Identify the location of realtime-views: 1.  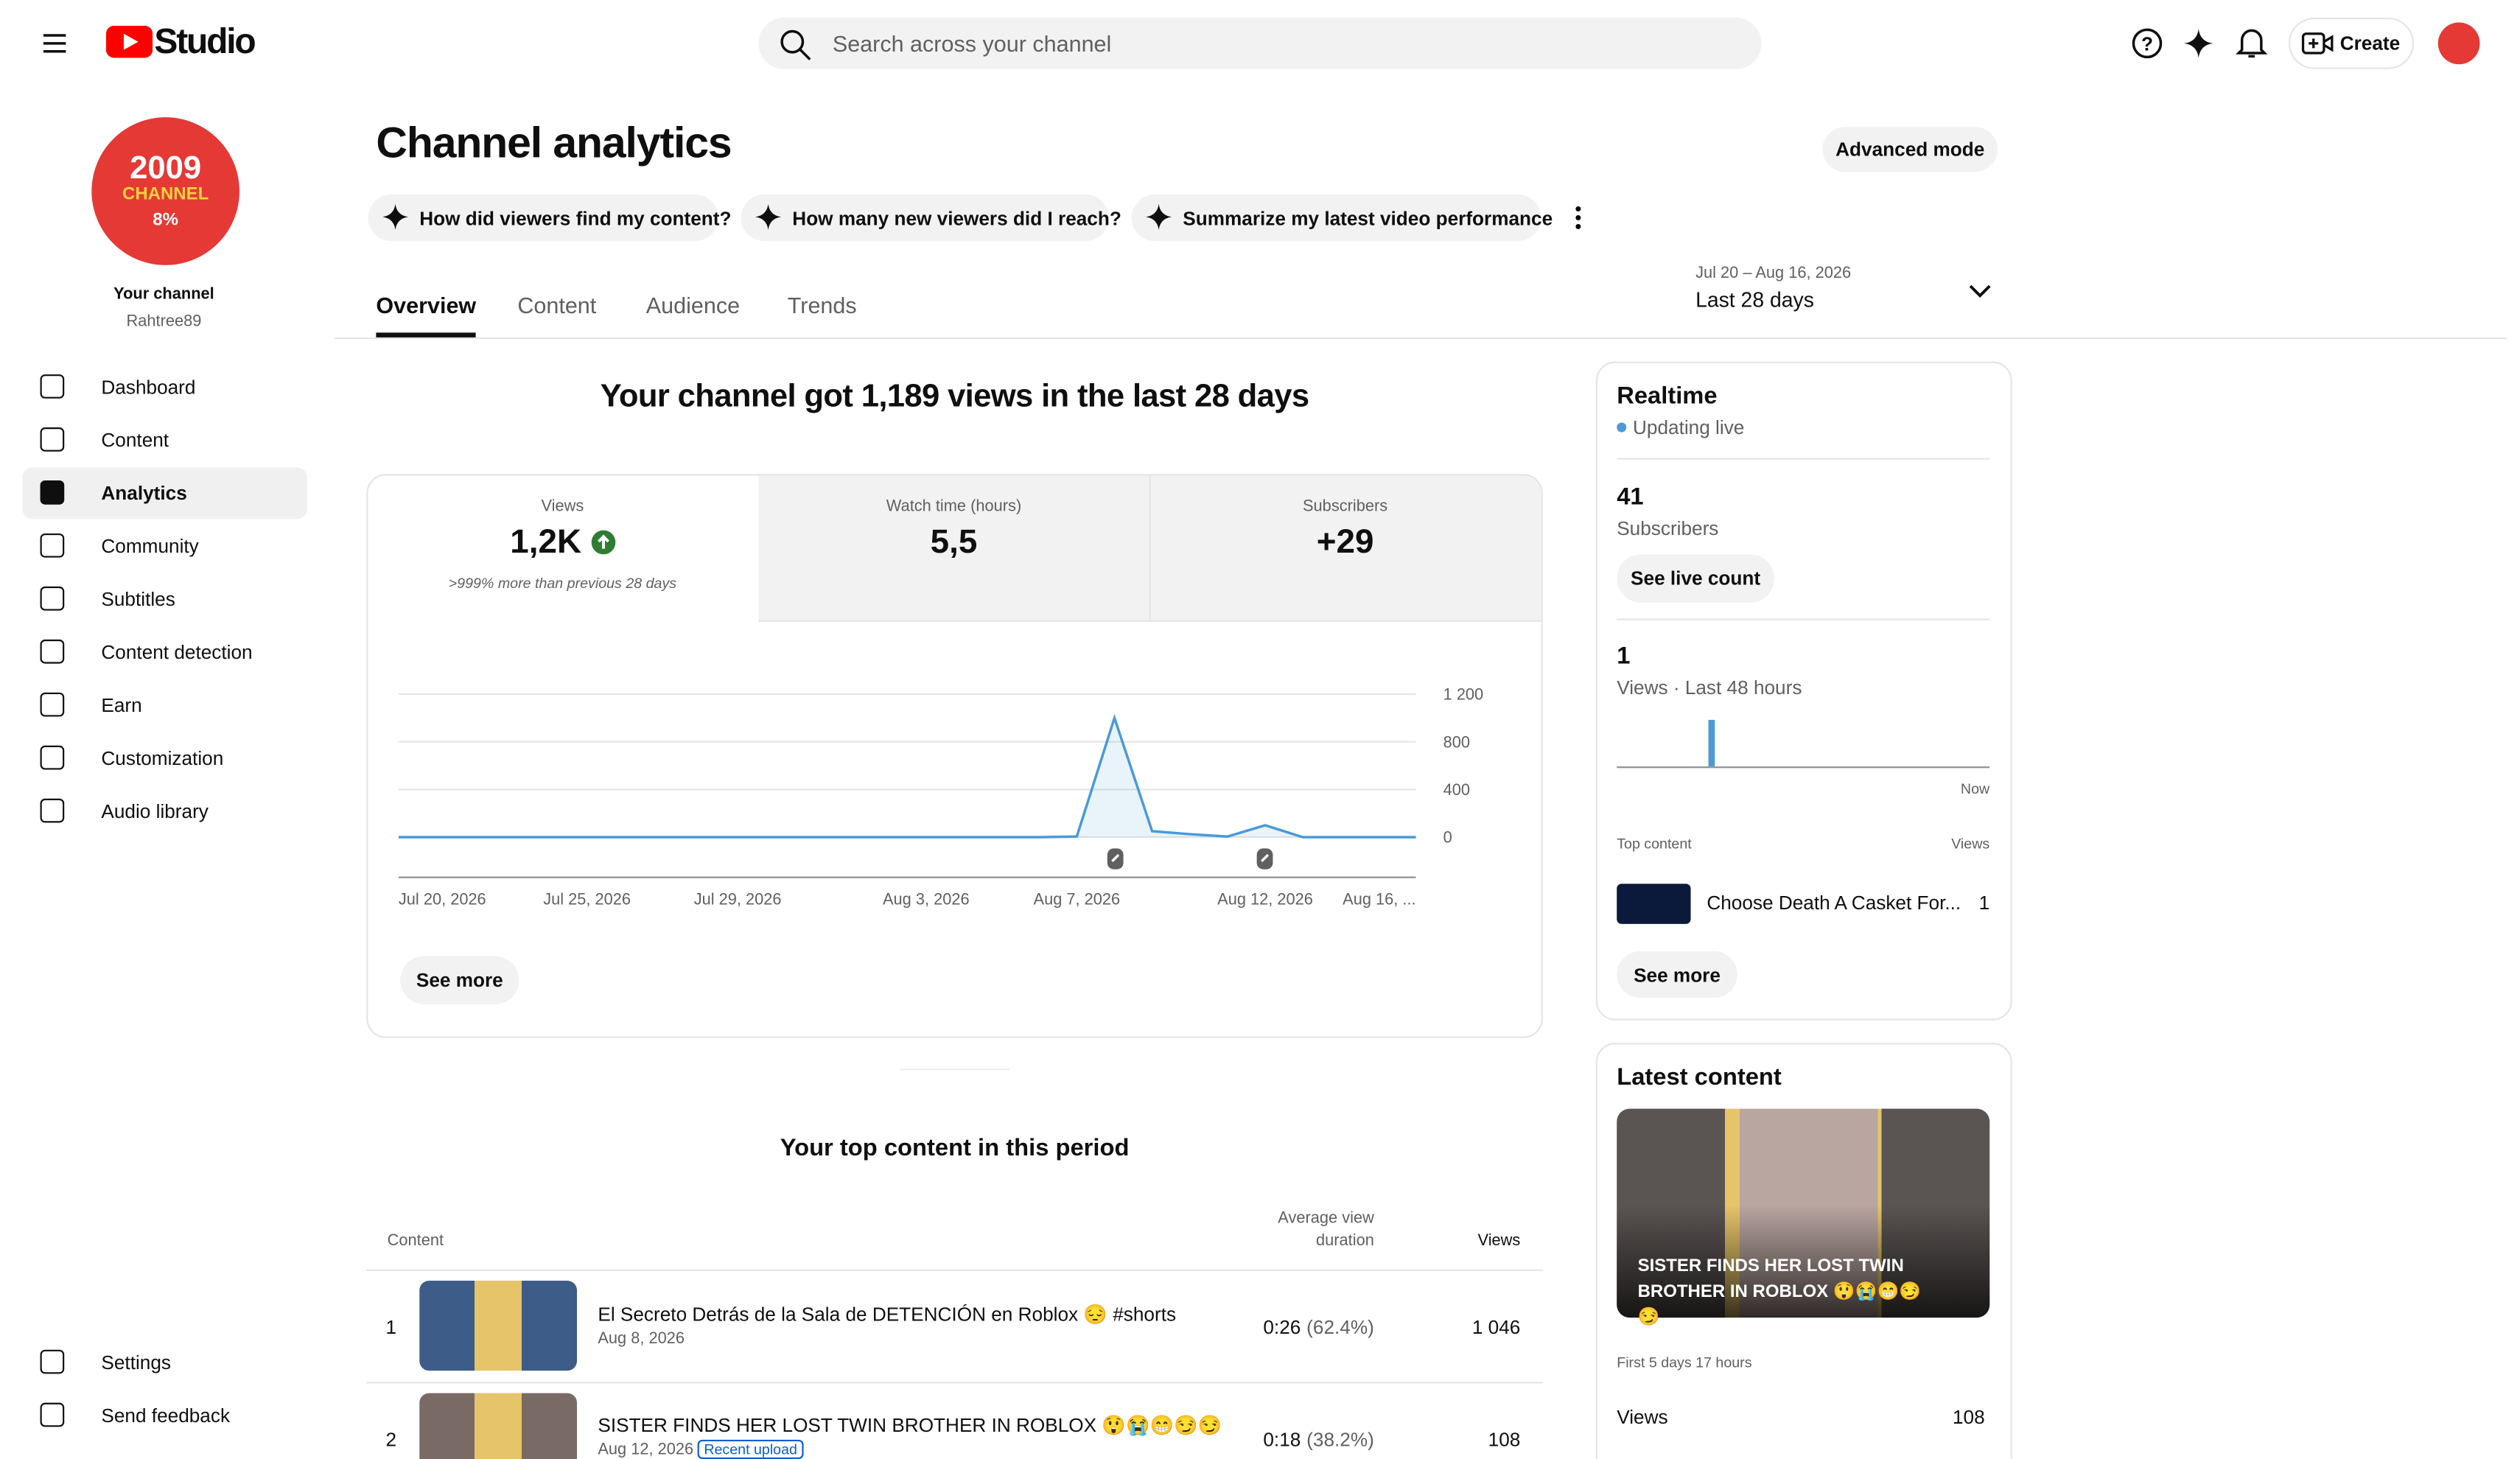
(1624, 657).